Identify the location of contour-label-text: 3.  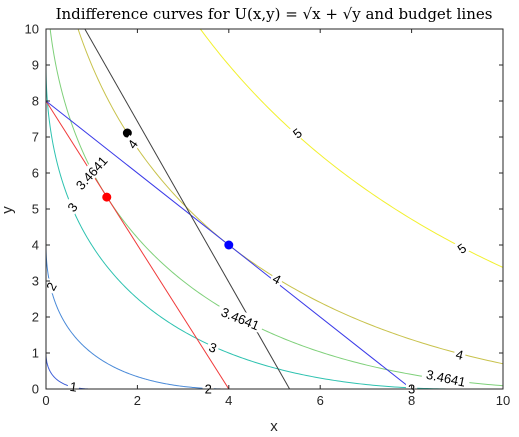
(213, 347).